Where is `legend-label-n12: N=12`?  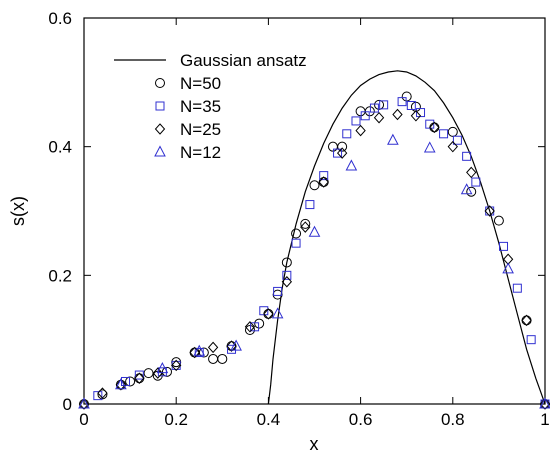
legend-label-n12: N=12 is located at coordinates (200, 152).